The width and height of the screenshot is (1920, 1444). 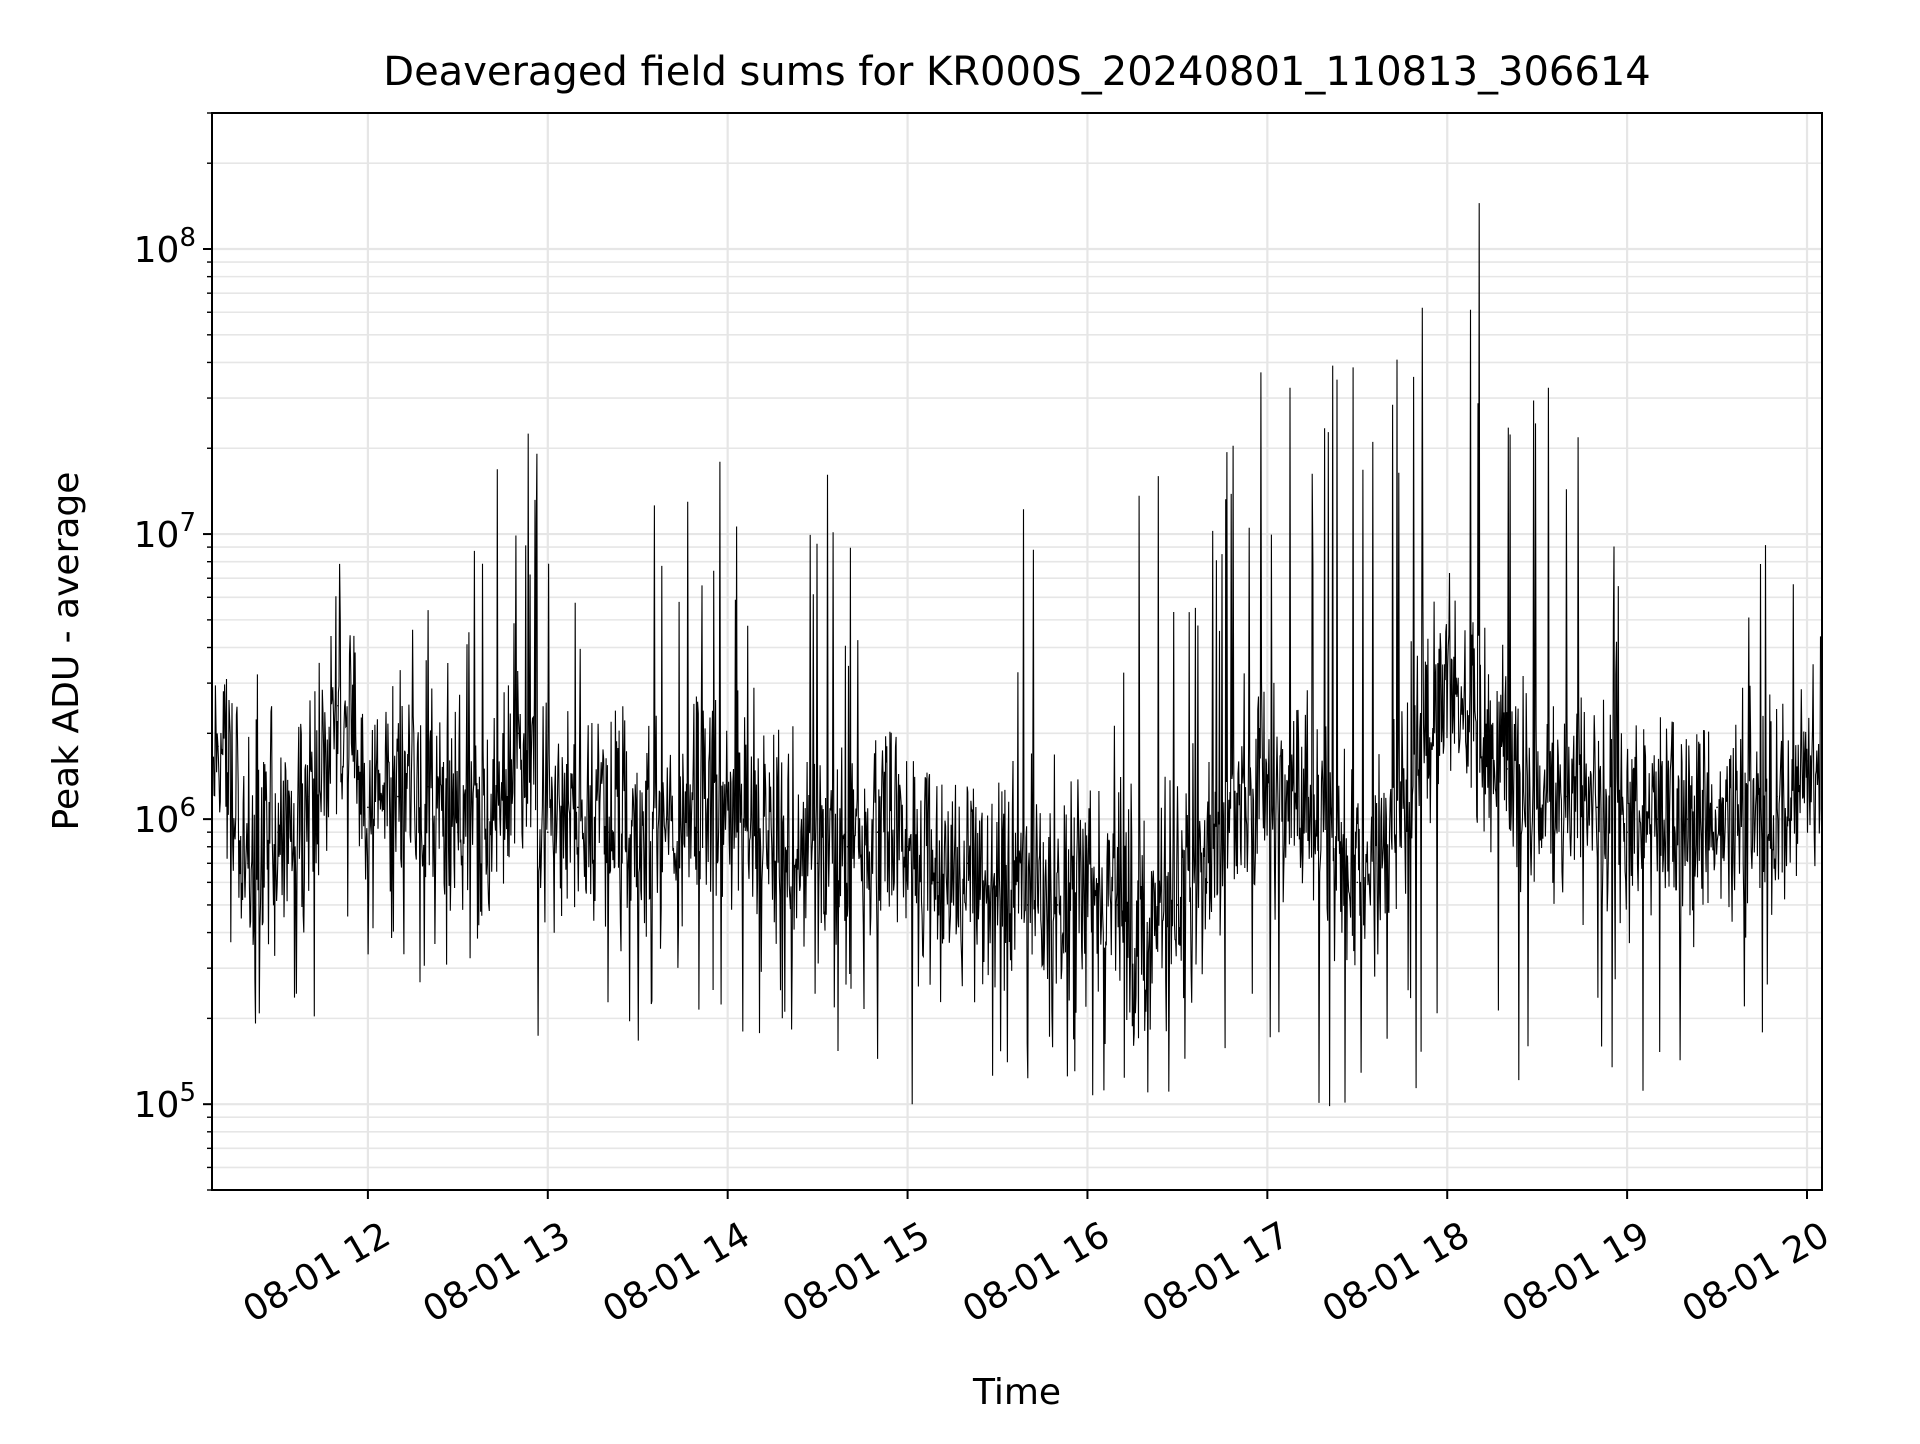 I want to click on y-axis-label: Peak ADU - average, so click(x=66, y=651).